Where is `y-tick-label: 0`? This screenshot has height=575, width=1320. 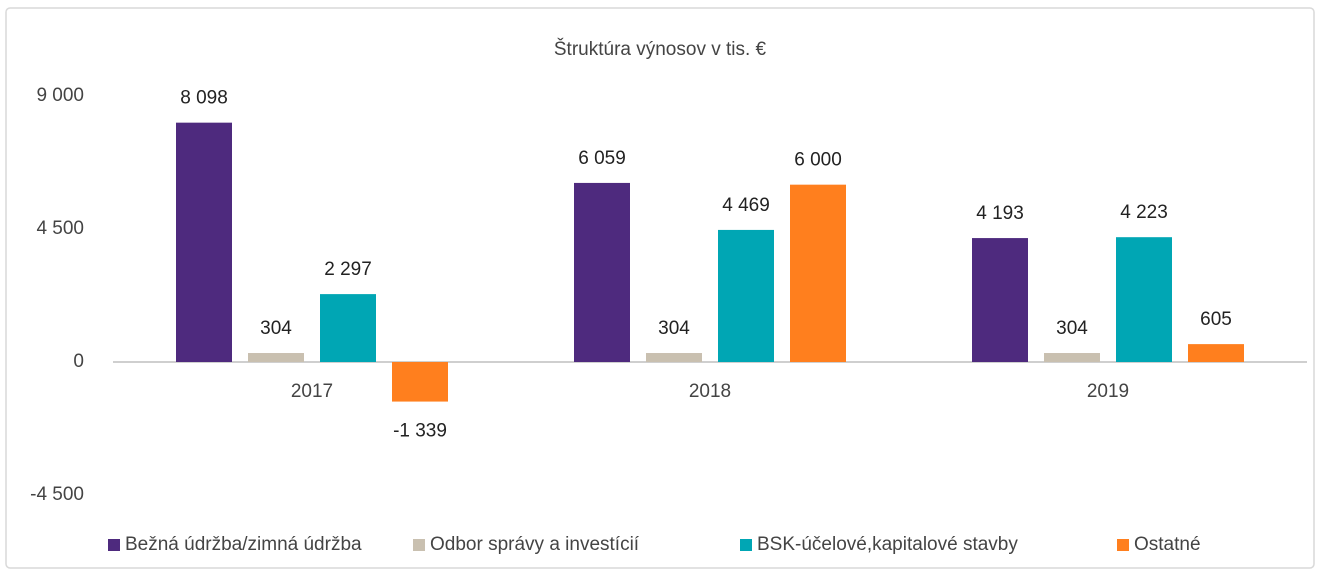 y-tick-label: 0 is located at coordinates (78, 361).